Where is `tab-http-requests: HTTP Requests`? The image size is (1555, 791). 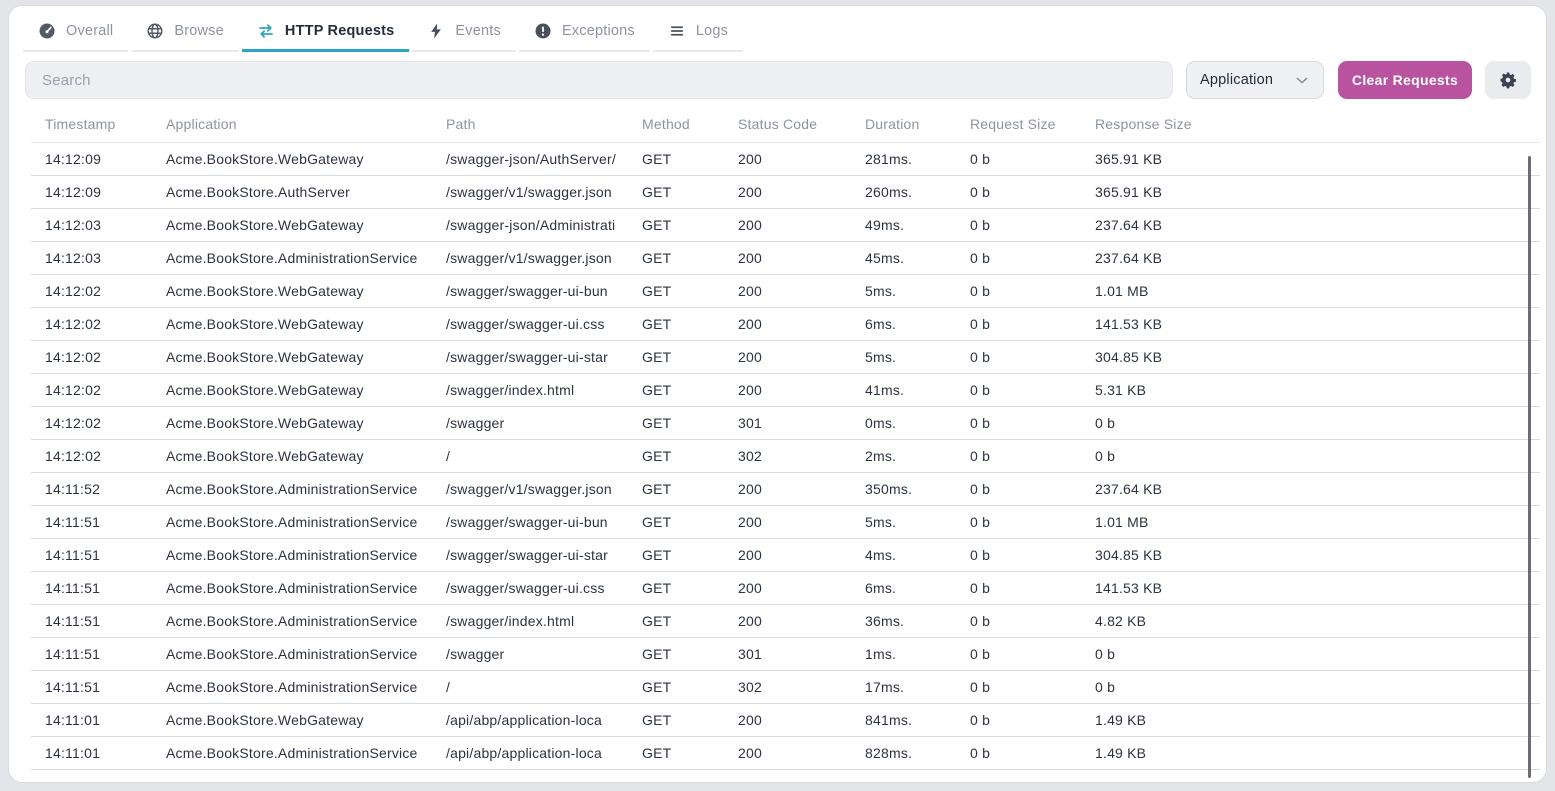 tab-http-requests: HTTP Requests is located at coordinates (325, 33).